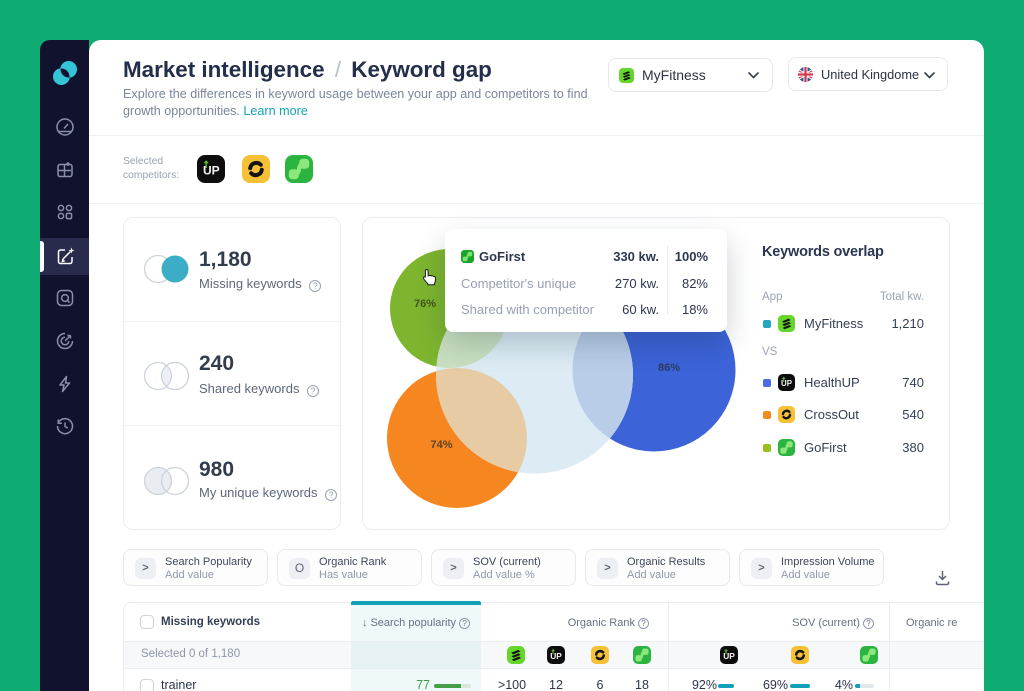 Image resolution: width=1024 pixels, height=691 pixels. Describe the element at coordinates (425, 304) in the screenshot. I see `svg-text: 76%` at that location.